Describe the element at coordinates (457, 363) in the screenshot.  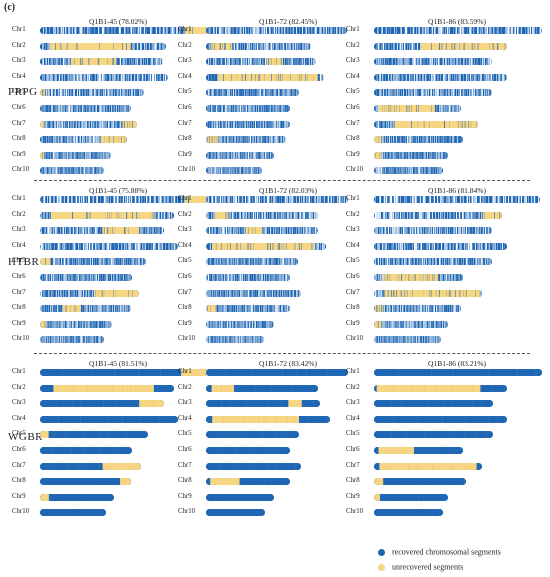
I see `column-title: Q1B1-86 (83.21%)` at that location.